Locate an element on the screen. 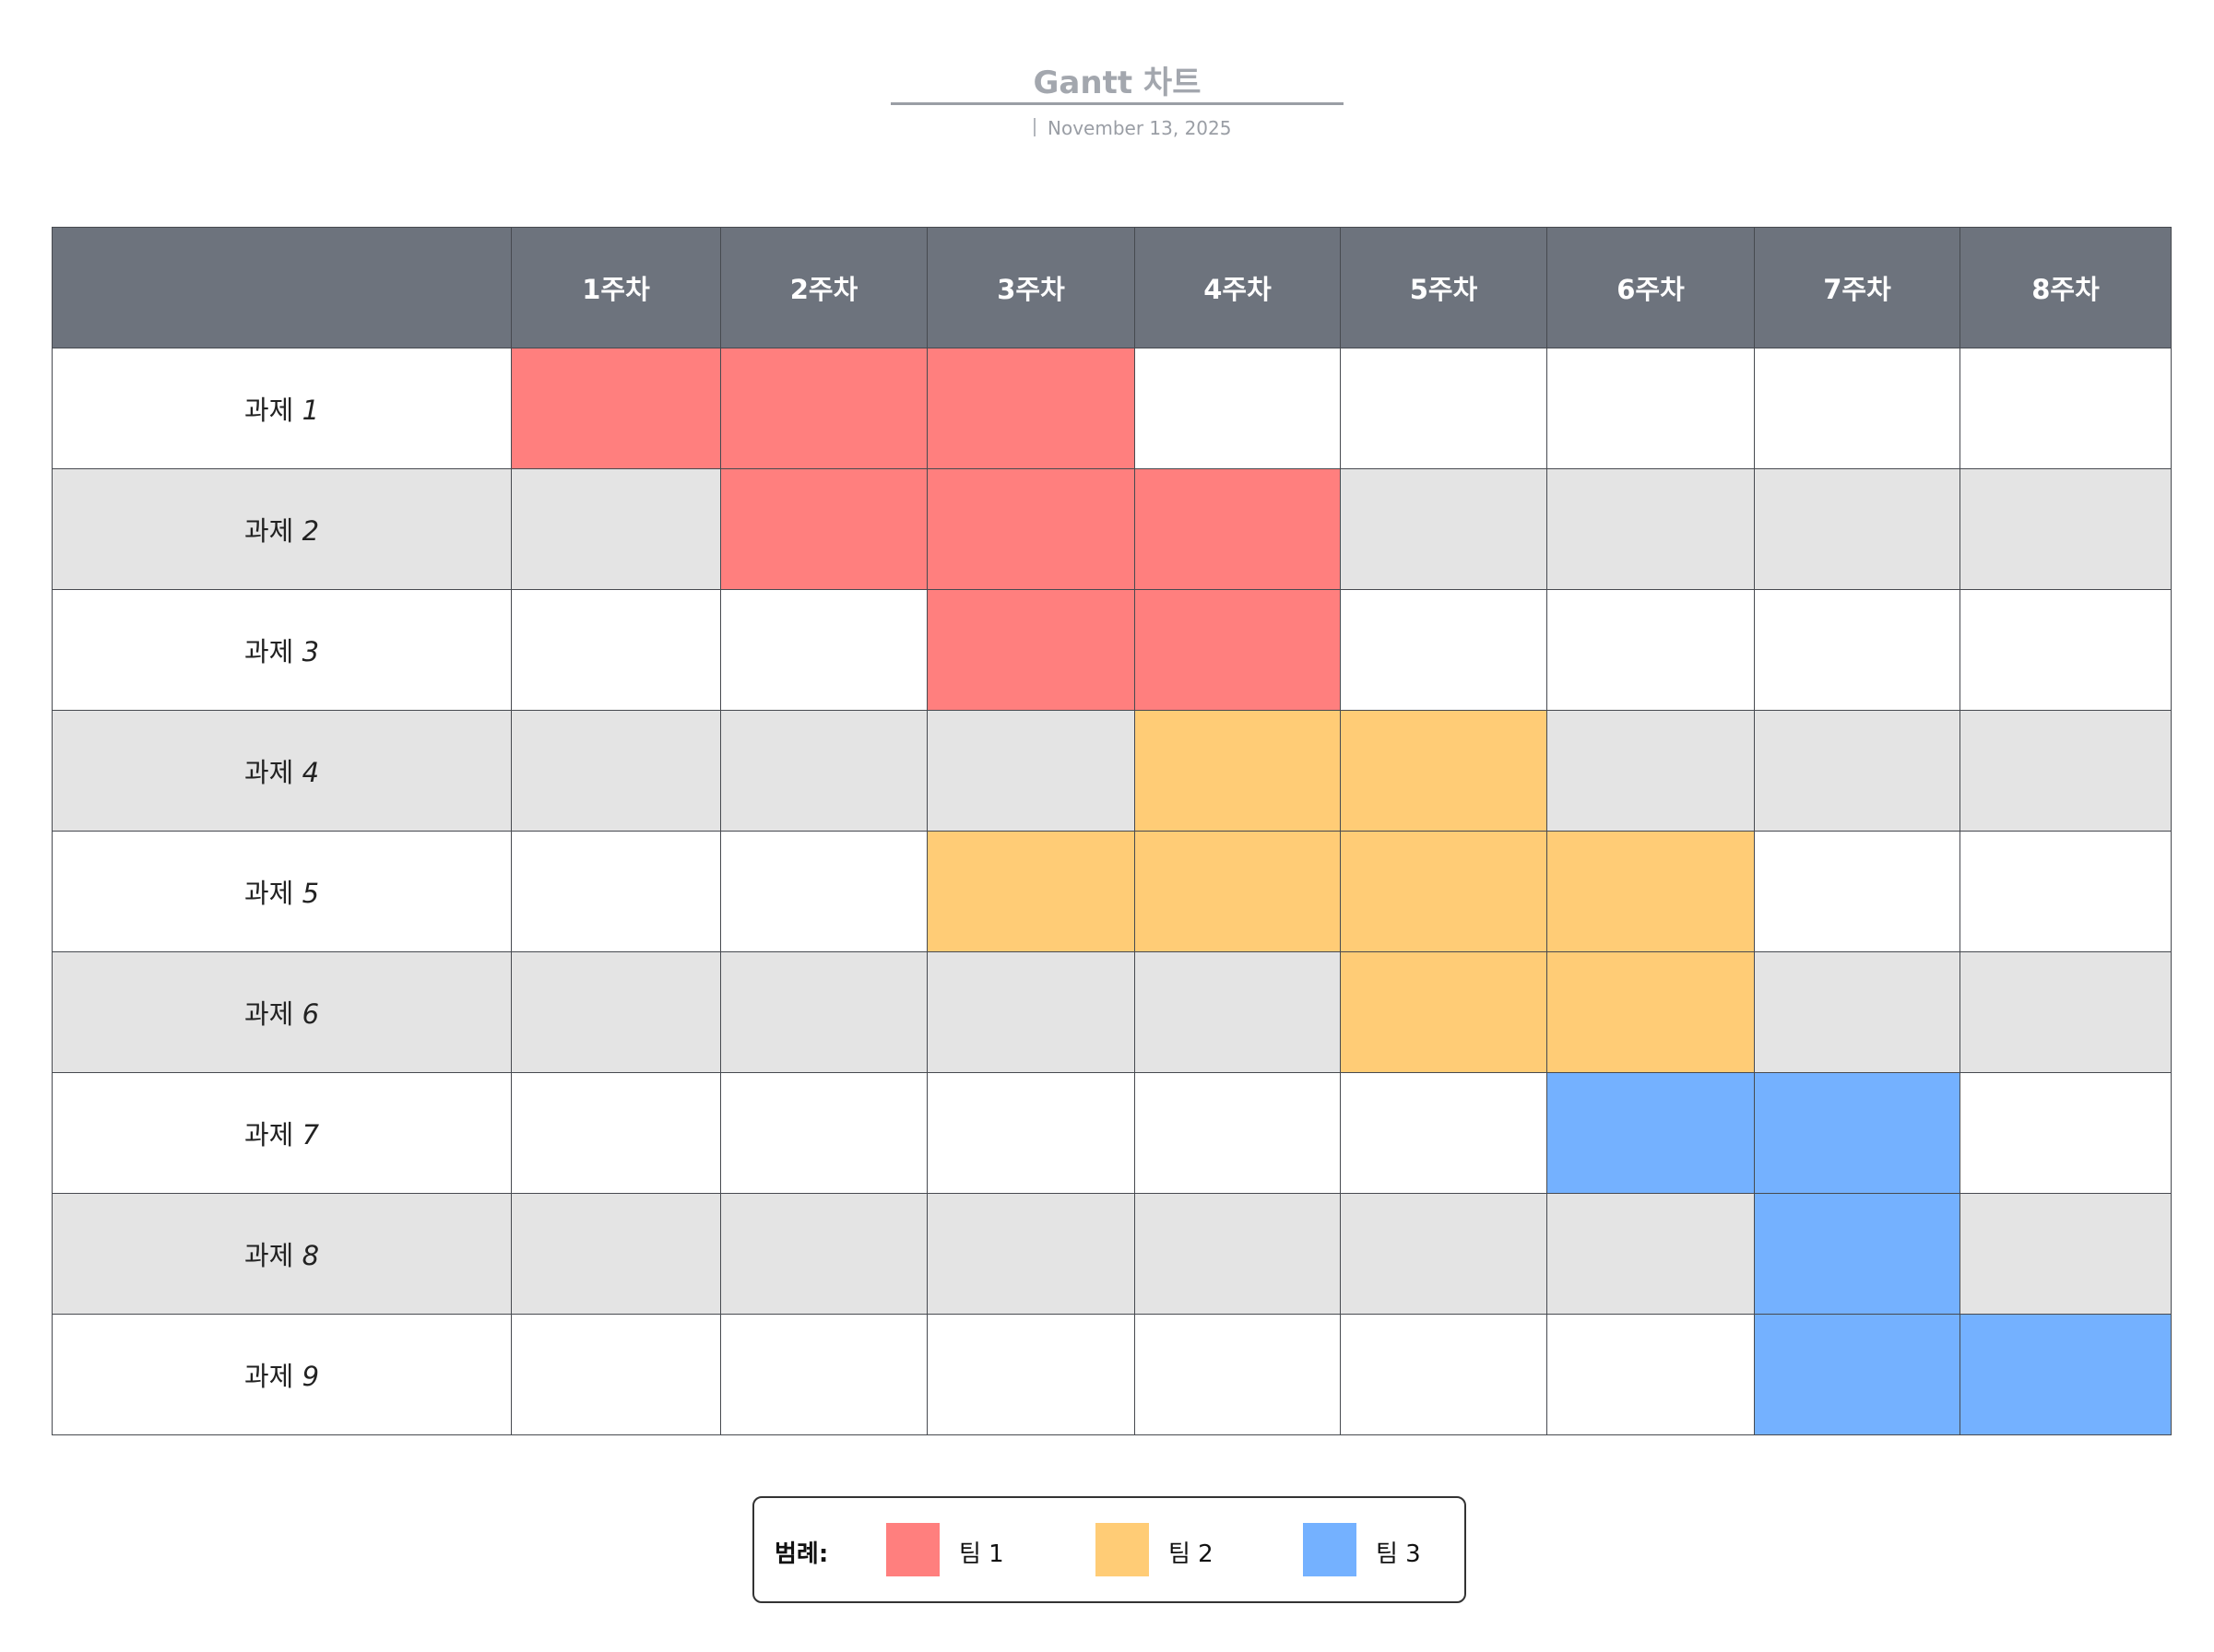  task-label: 과제 9 is located at coordinates (282, 1374).